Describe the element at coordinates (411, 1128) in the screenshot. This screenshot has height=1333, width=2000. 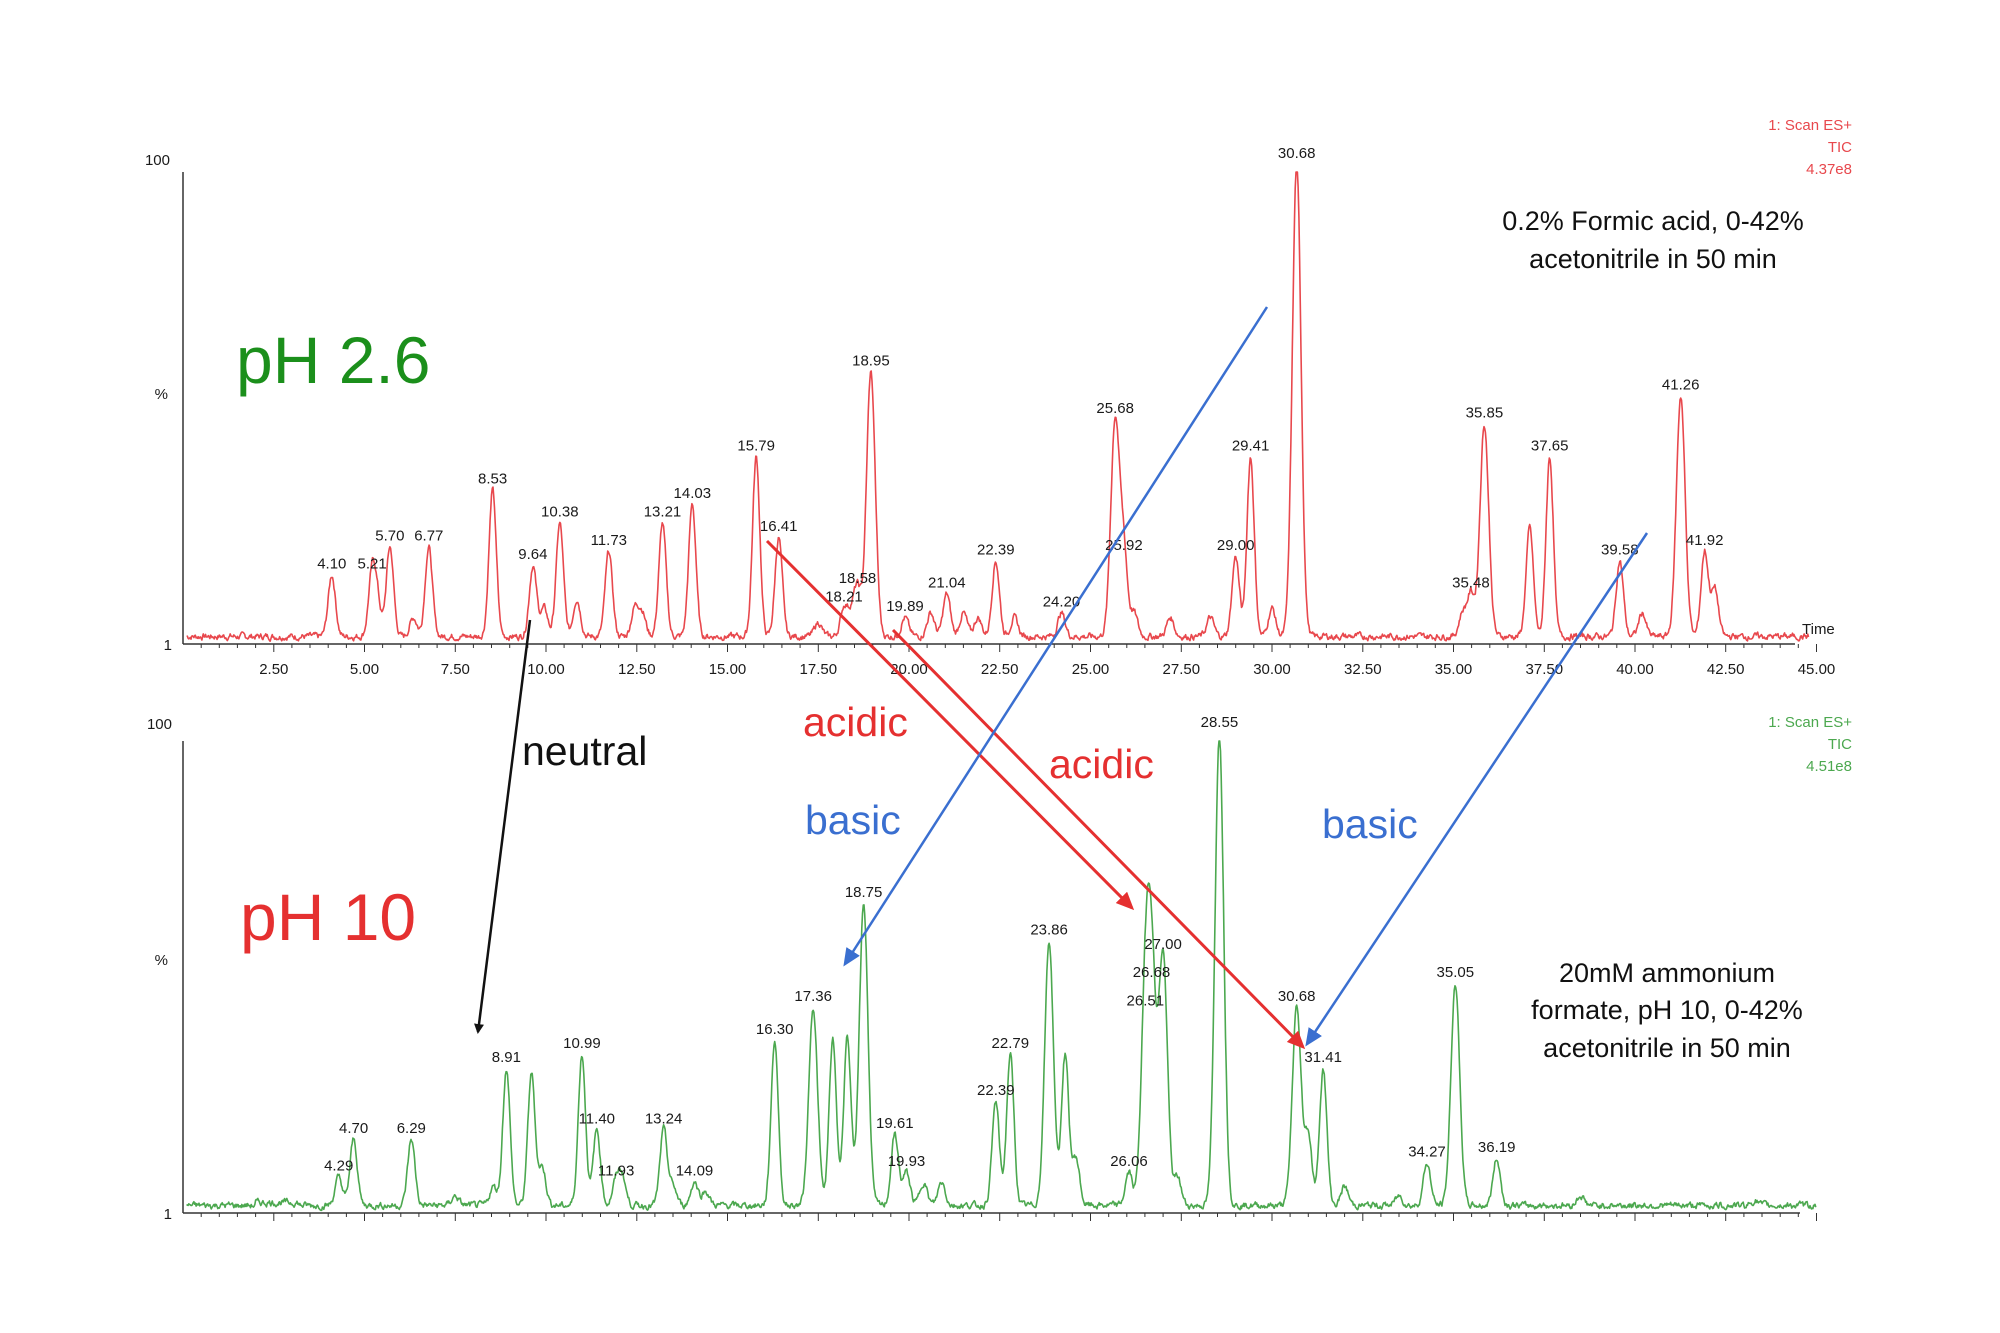
I see `bottom-peak-label: 6.29` at that location.